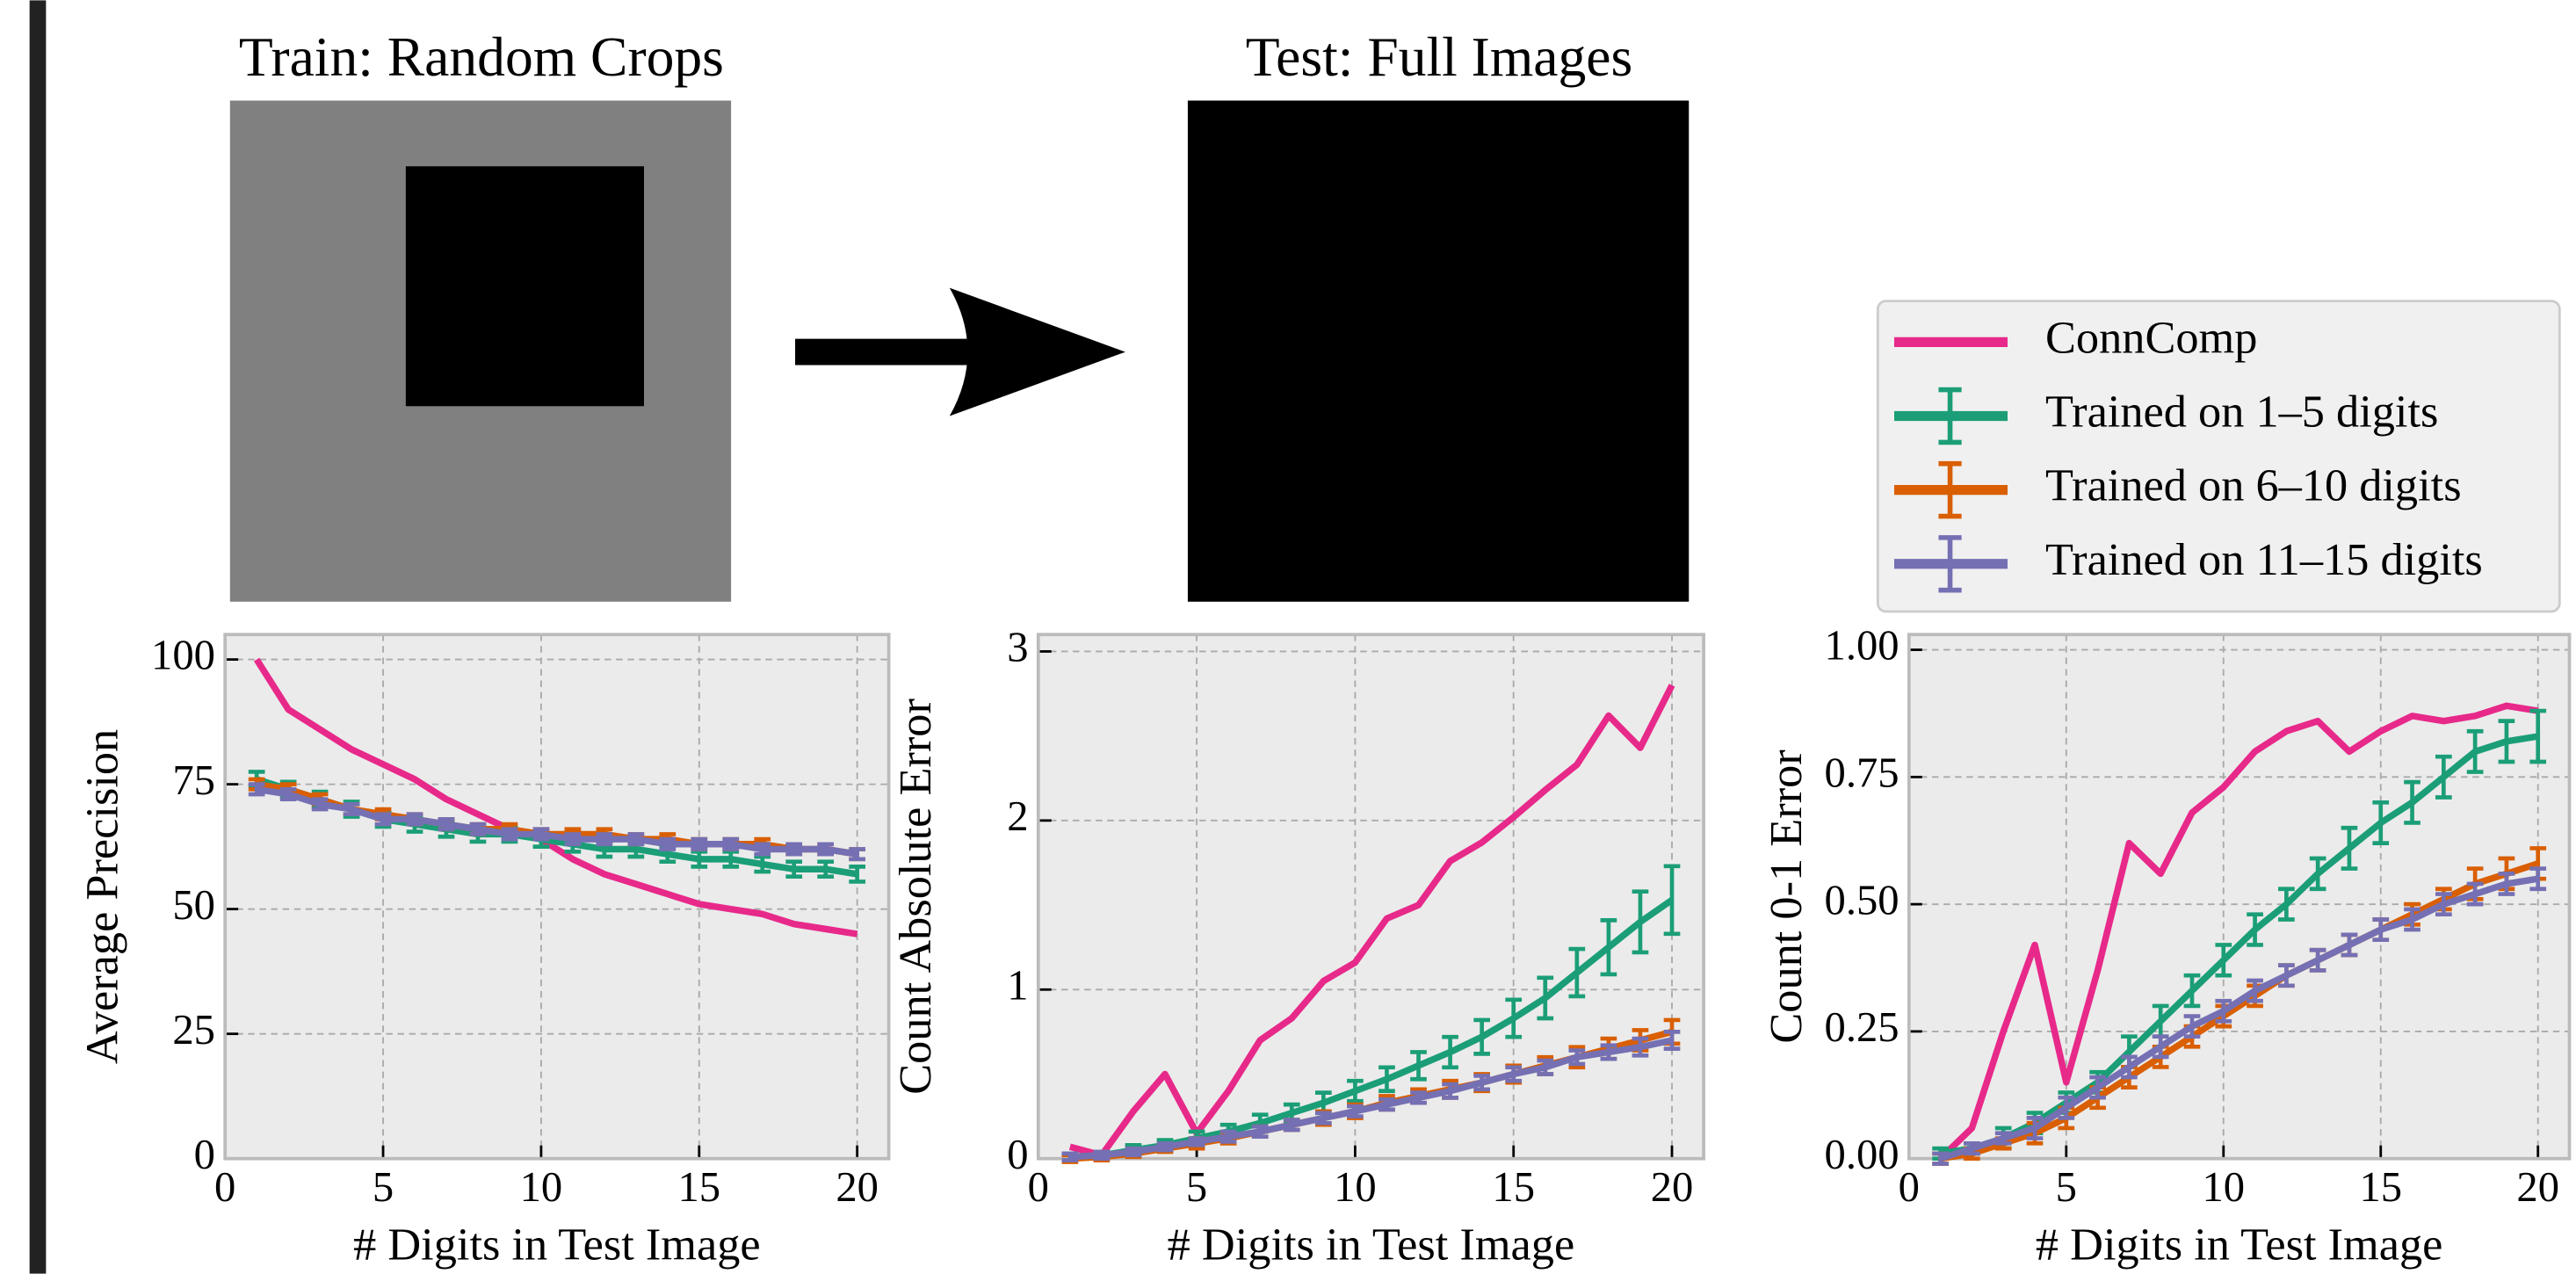 This screenshot has height=1274, width=2576. What do you see at coordinates (2241, 412) in the screenshot?
I see `legend-label: Trained on 1–5 digits` at bounding box center [2241, 412].